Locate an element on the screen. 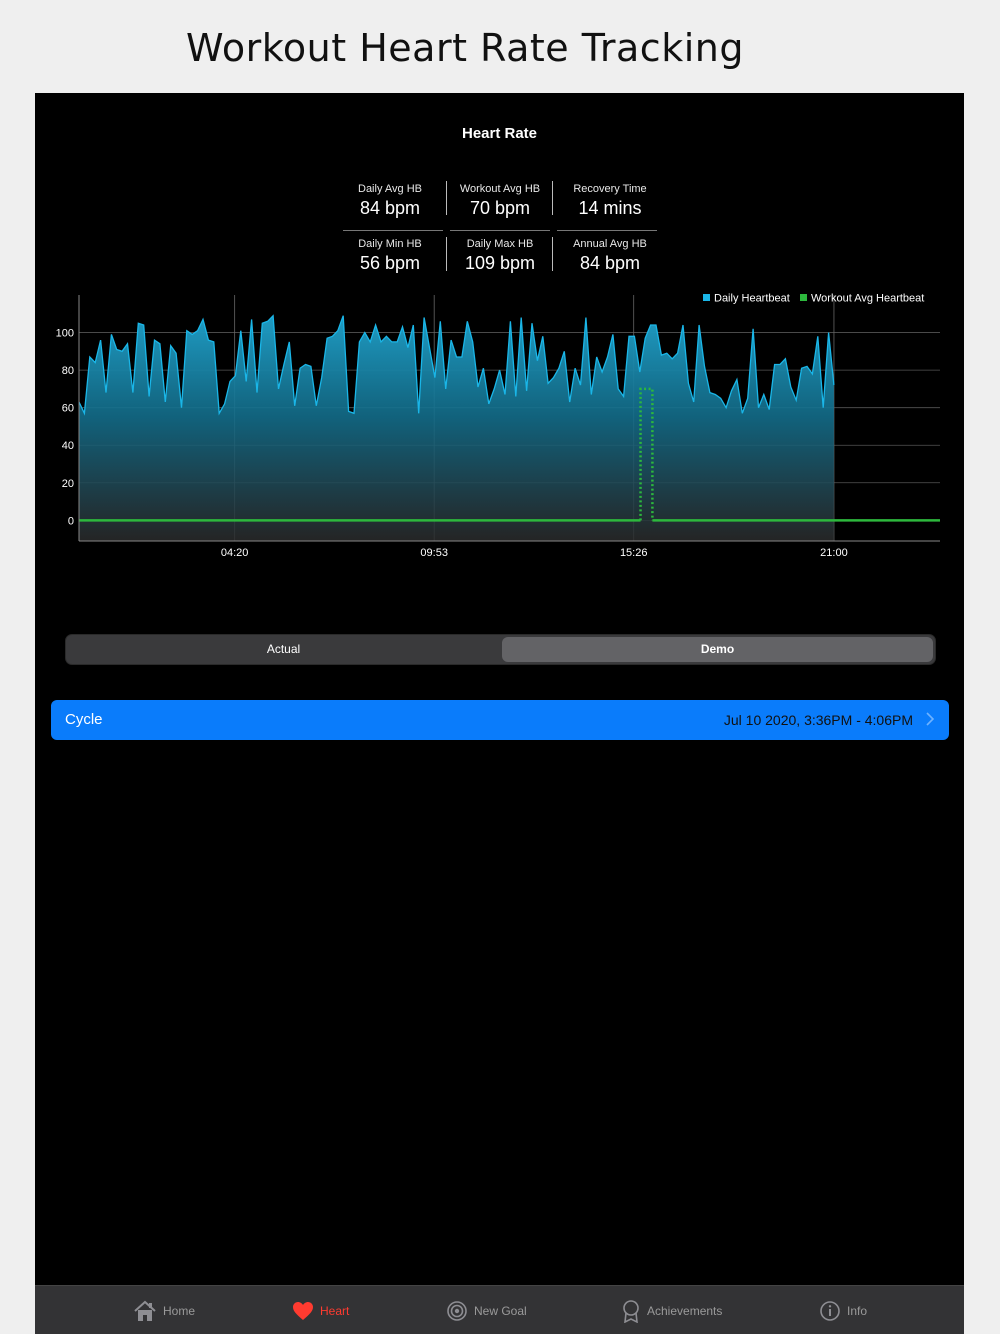 The image size is (1000, 1334). legend-swatch-workout is located at coordinates (803, 297).